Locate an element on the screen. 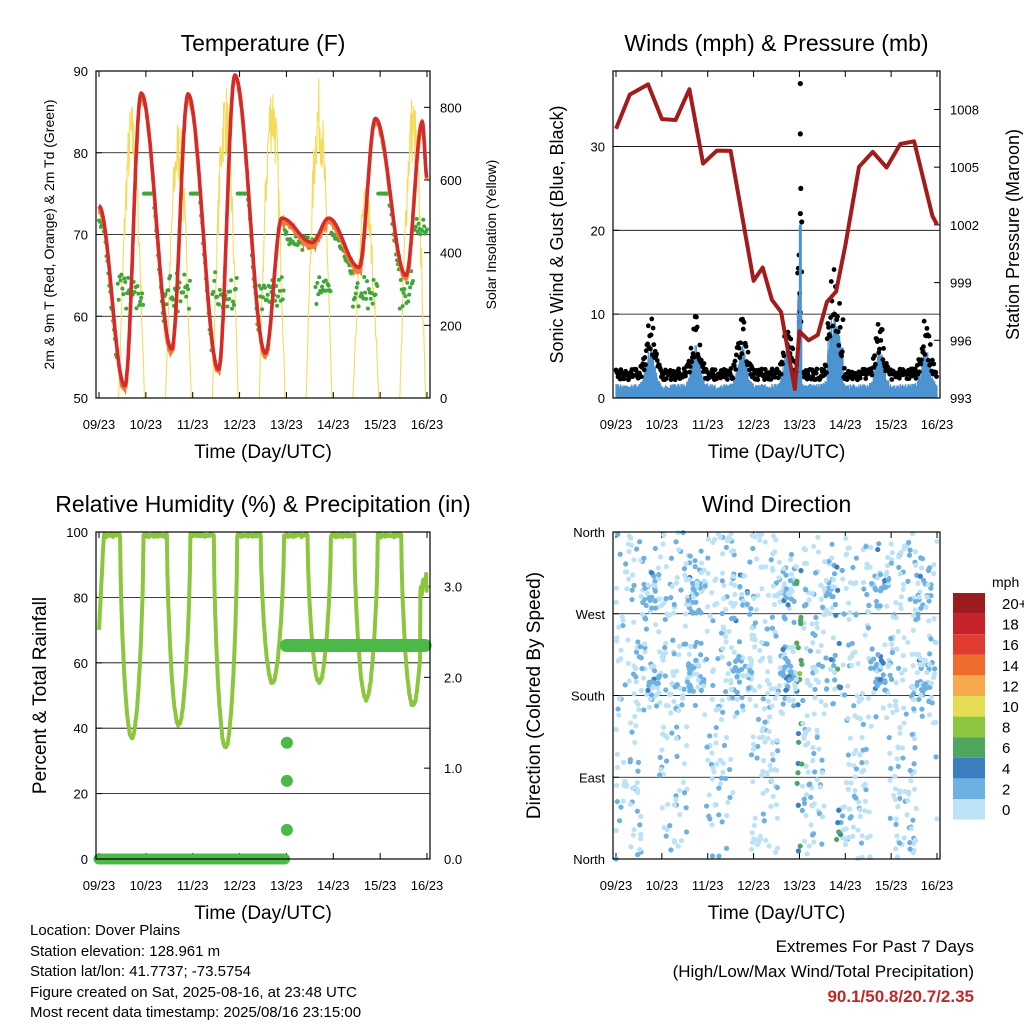  colorbar-label: 4 is located at coordinates (1006, 769).